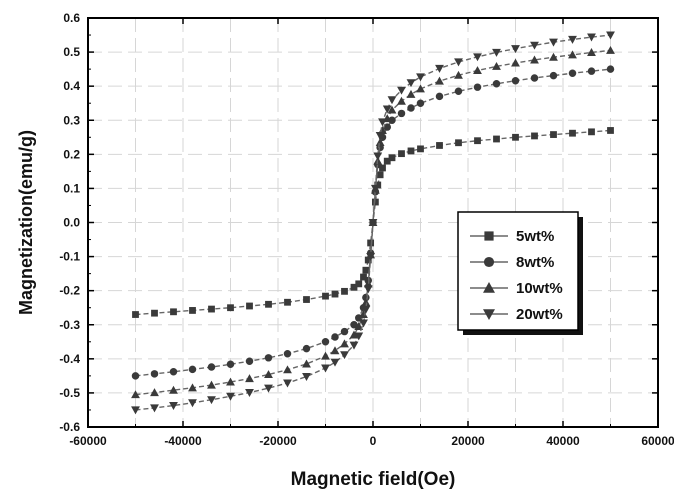  Describe the element at coordinates (373, 441) in the screenshot. I see `x-tick-label: 0` at that location.